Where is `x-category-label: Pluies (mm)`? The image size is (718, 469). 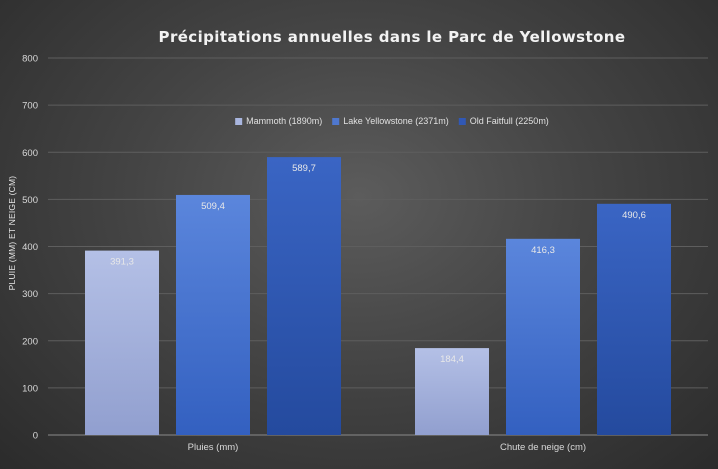 x-category-label: Pluies (mm) is located at coordinates (213, 447).